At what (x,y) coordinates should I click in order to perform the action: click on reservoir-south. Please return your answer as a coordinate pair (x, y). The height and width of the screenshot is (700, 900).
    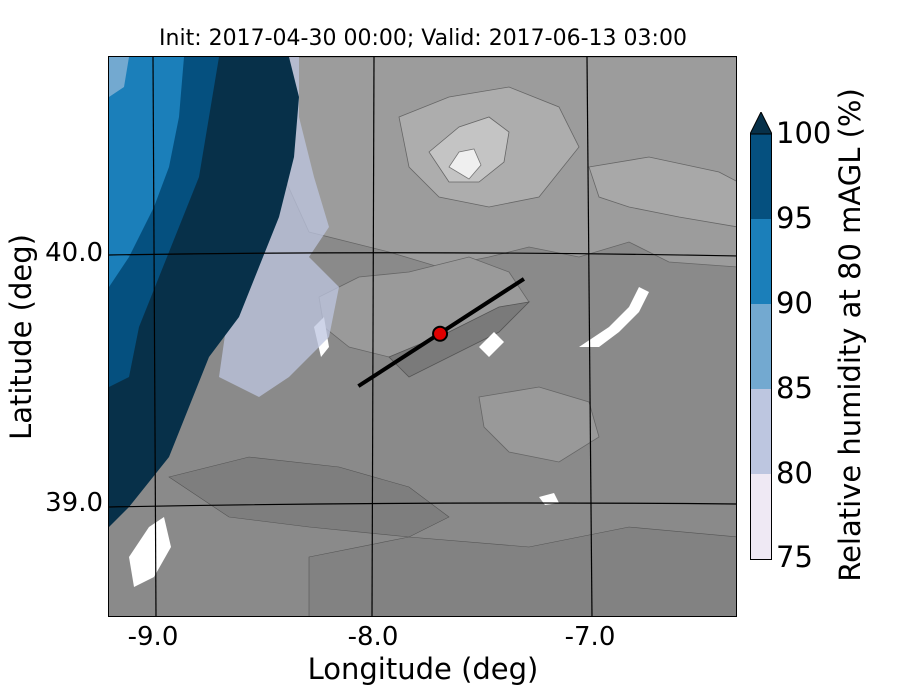
    Looking at the image, I should click on (549, 499).